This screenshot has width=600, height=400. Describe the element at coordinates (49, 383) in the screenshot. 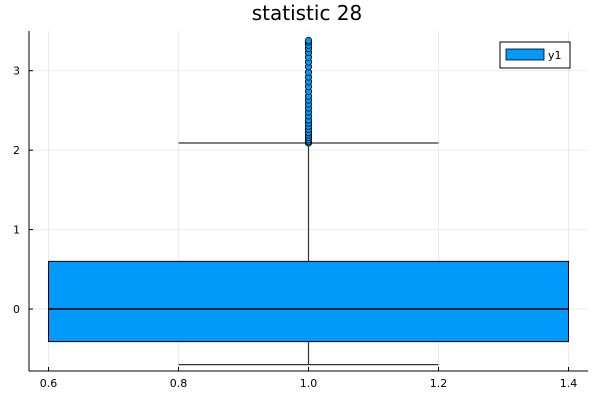

I see `x-tick-label: 0.6` at that location.